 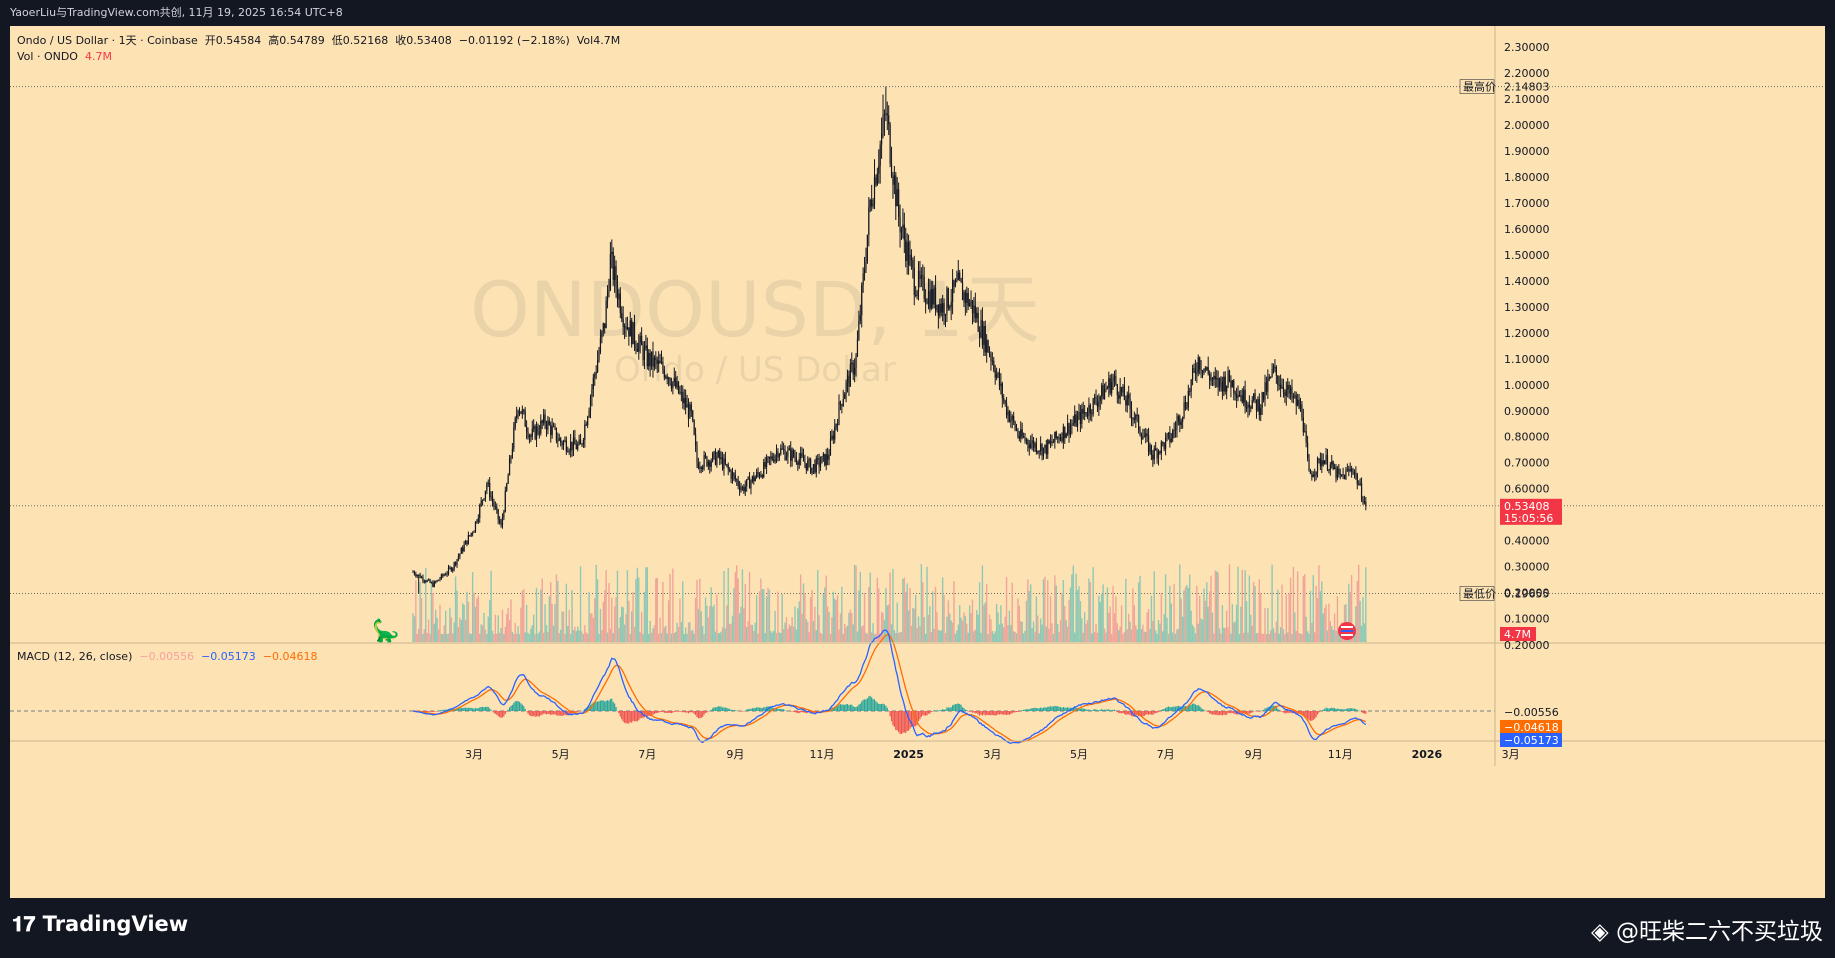 I want to click on change-value: −0.01192 (−2.18%), so click(x=514, y=40).